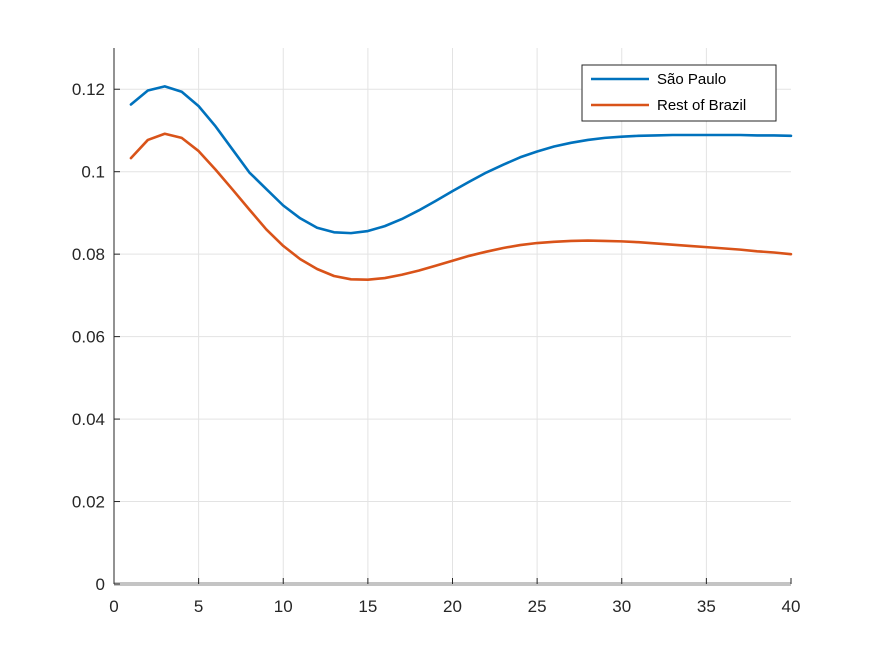 The height and width of the screenshot is (656, 875). What do you see at coordinates (283, 606) in the screenshot?
I see `x-tick-label: 10` at bounding box center [283, 606].